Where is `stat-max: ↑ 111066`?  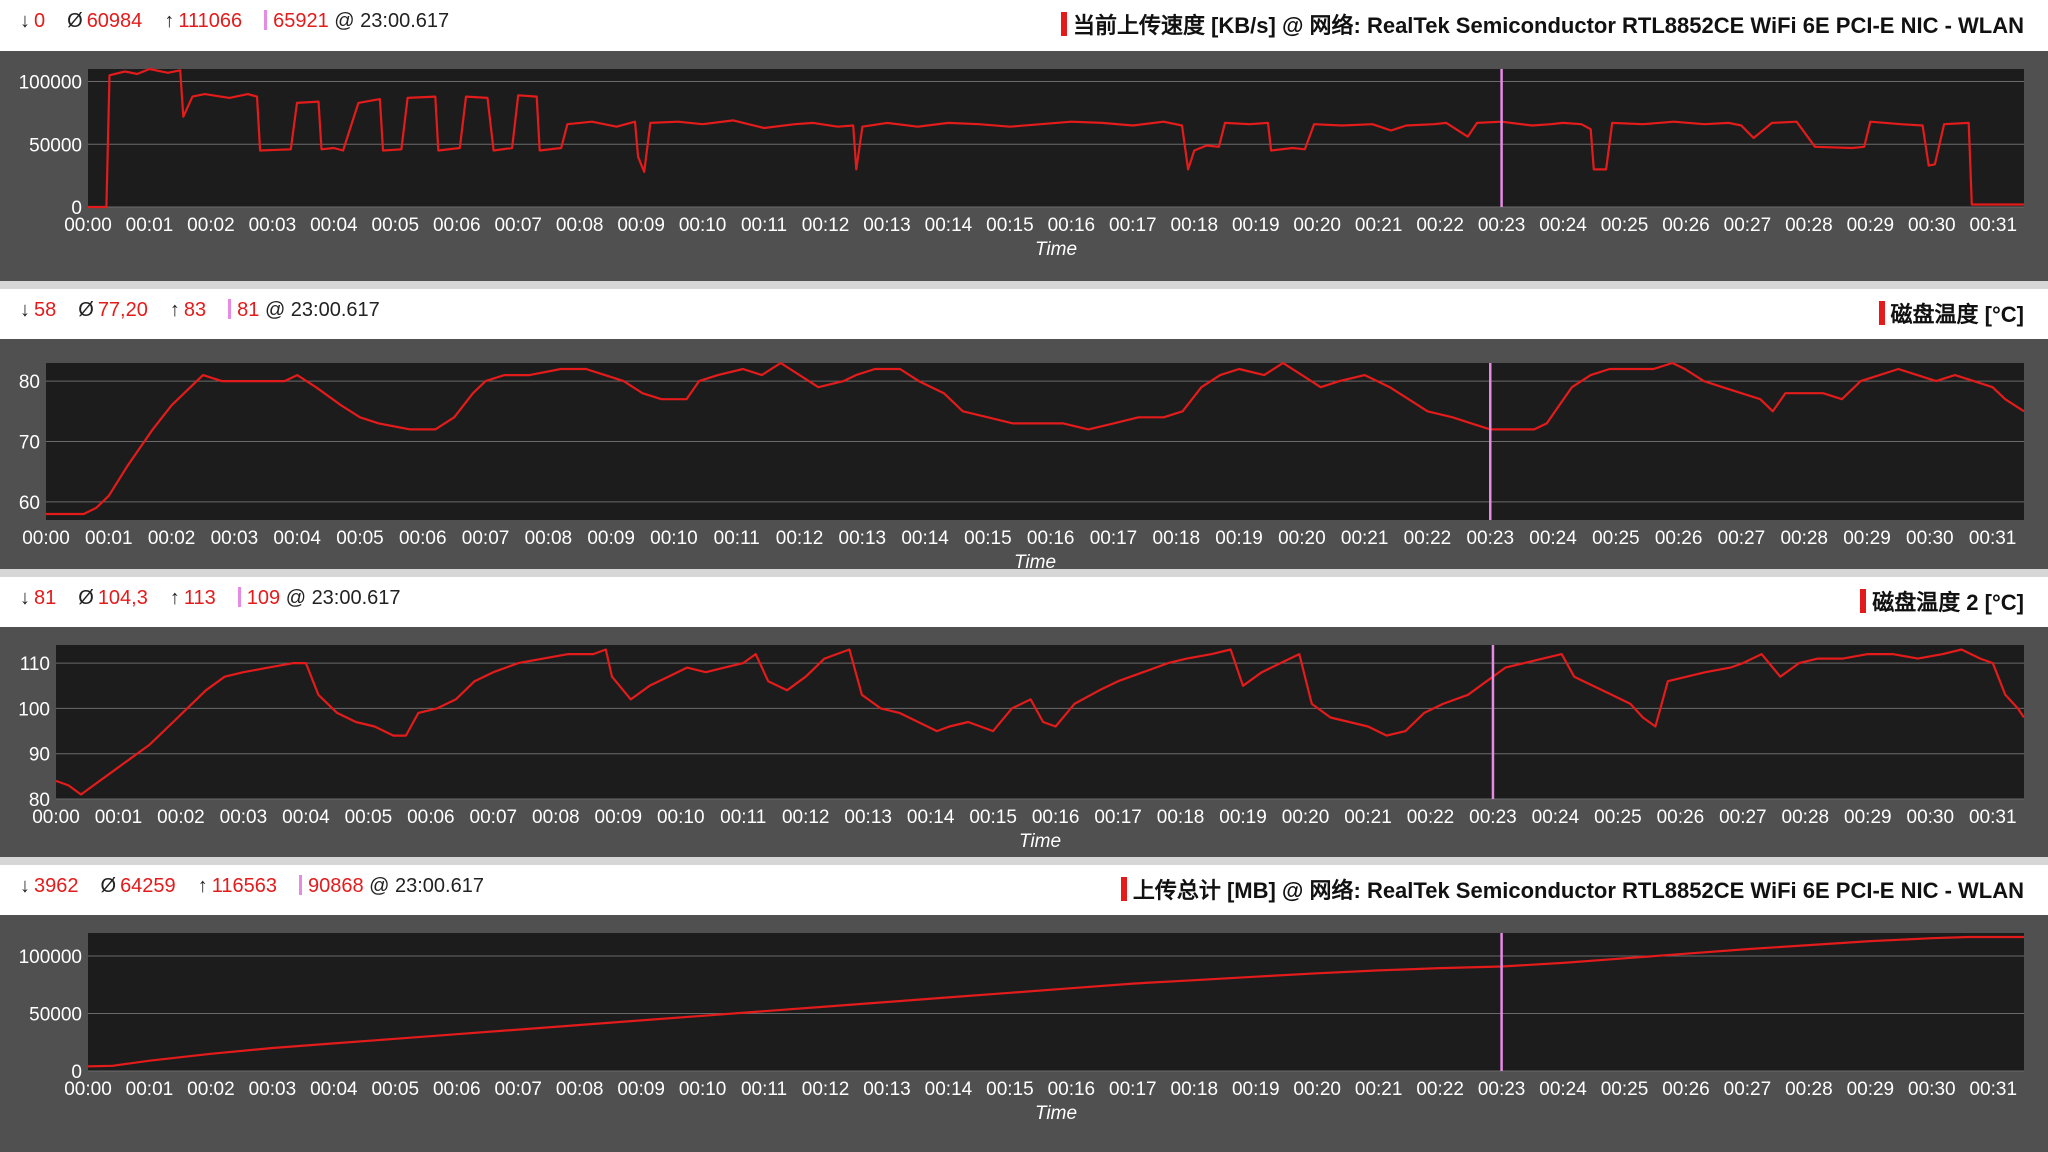
stat-max: ↑ 111066 is located at coordinates (203, 21).